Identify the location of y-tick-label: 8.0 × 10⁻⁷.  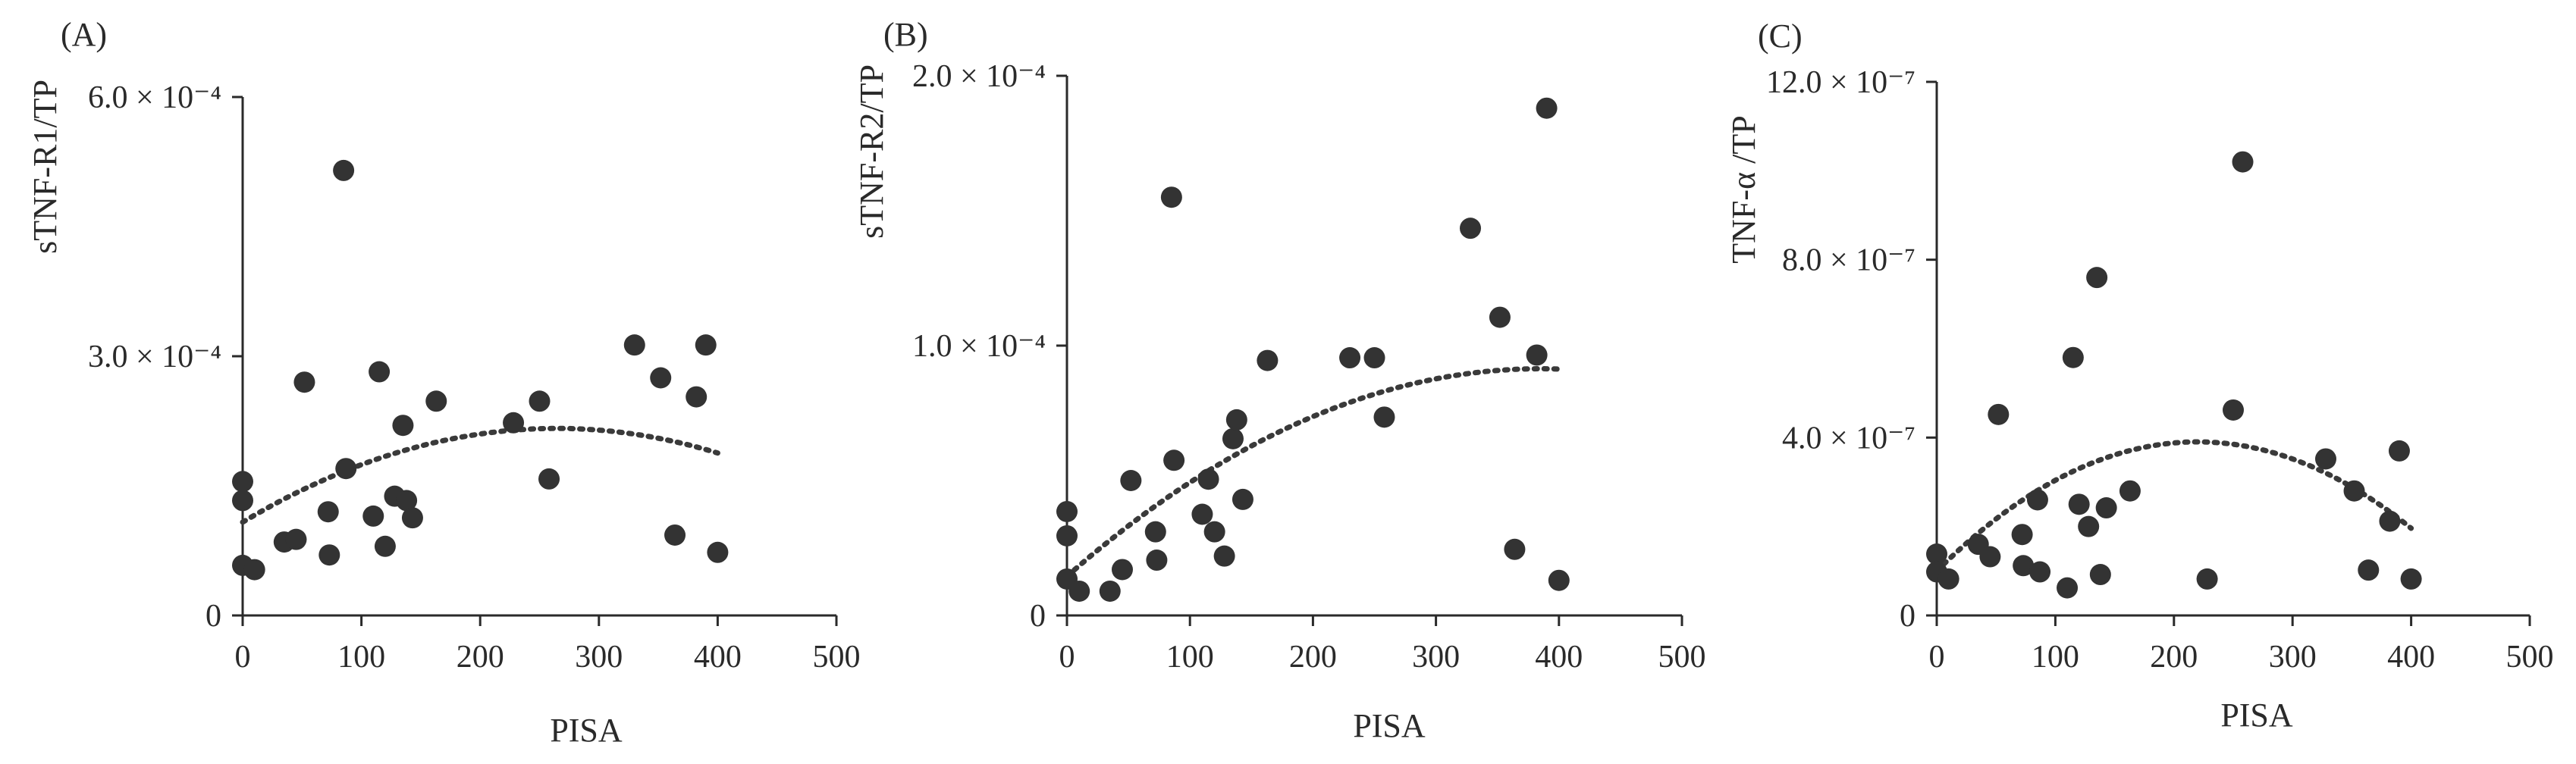
(1849, 260).